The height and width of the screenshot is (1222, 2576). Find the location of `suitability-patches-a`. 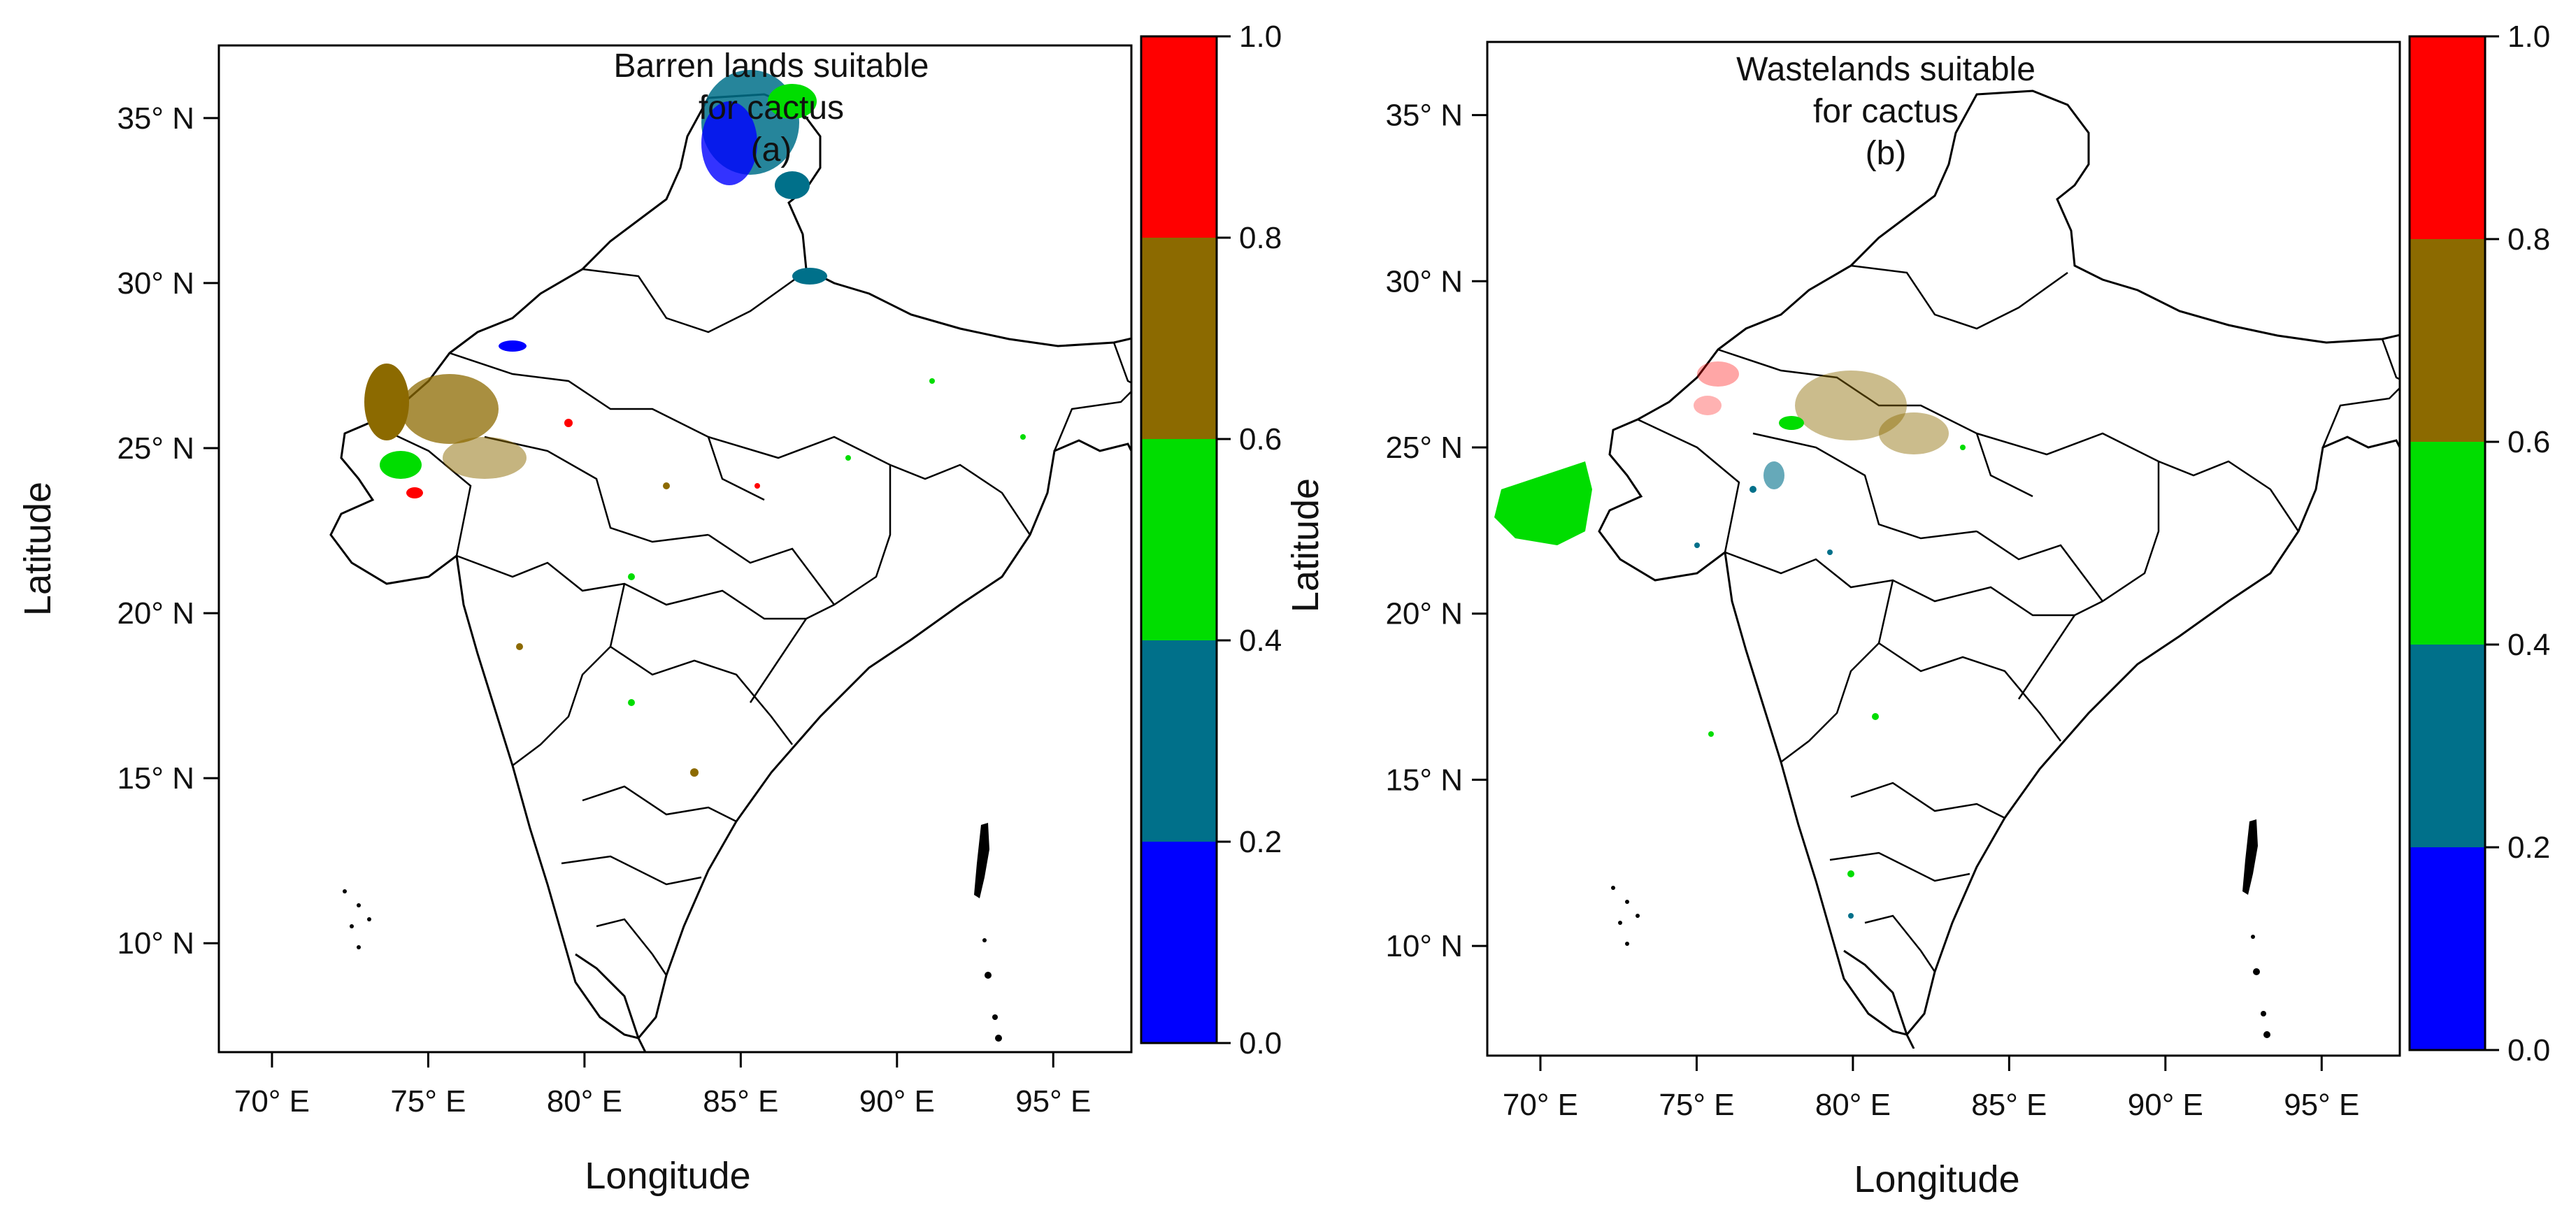

suitability-patches-a is located at coordinates (695, 423).